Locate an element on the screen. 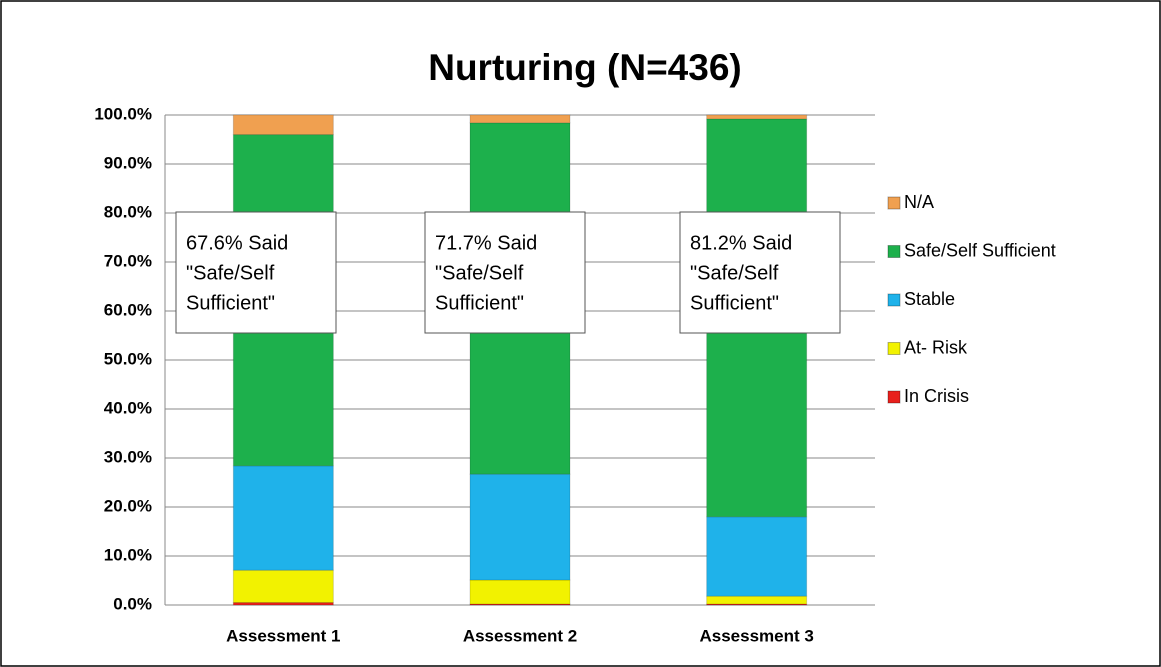 This screenshot has height=667, width=1161. x-tick-label: Assessment 2 is located at coordinates (520, 635).